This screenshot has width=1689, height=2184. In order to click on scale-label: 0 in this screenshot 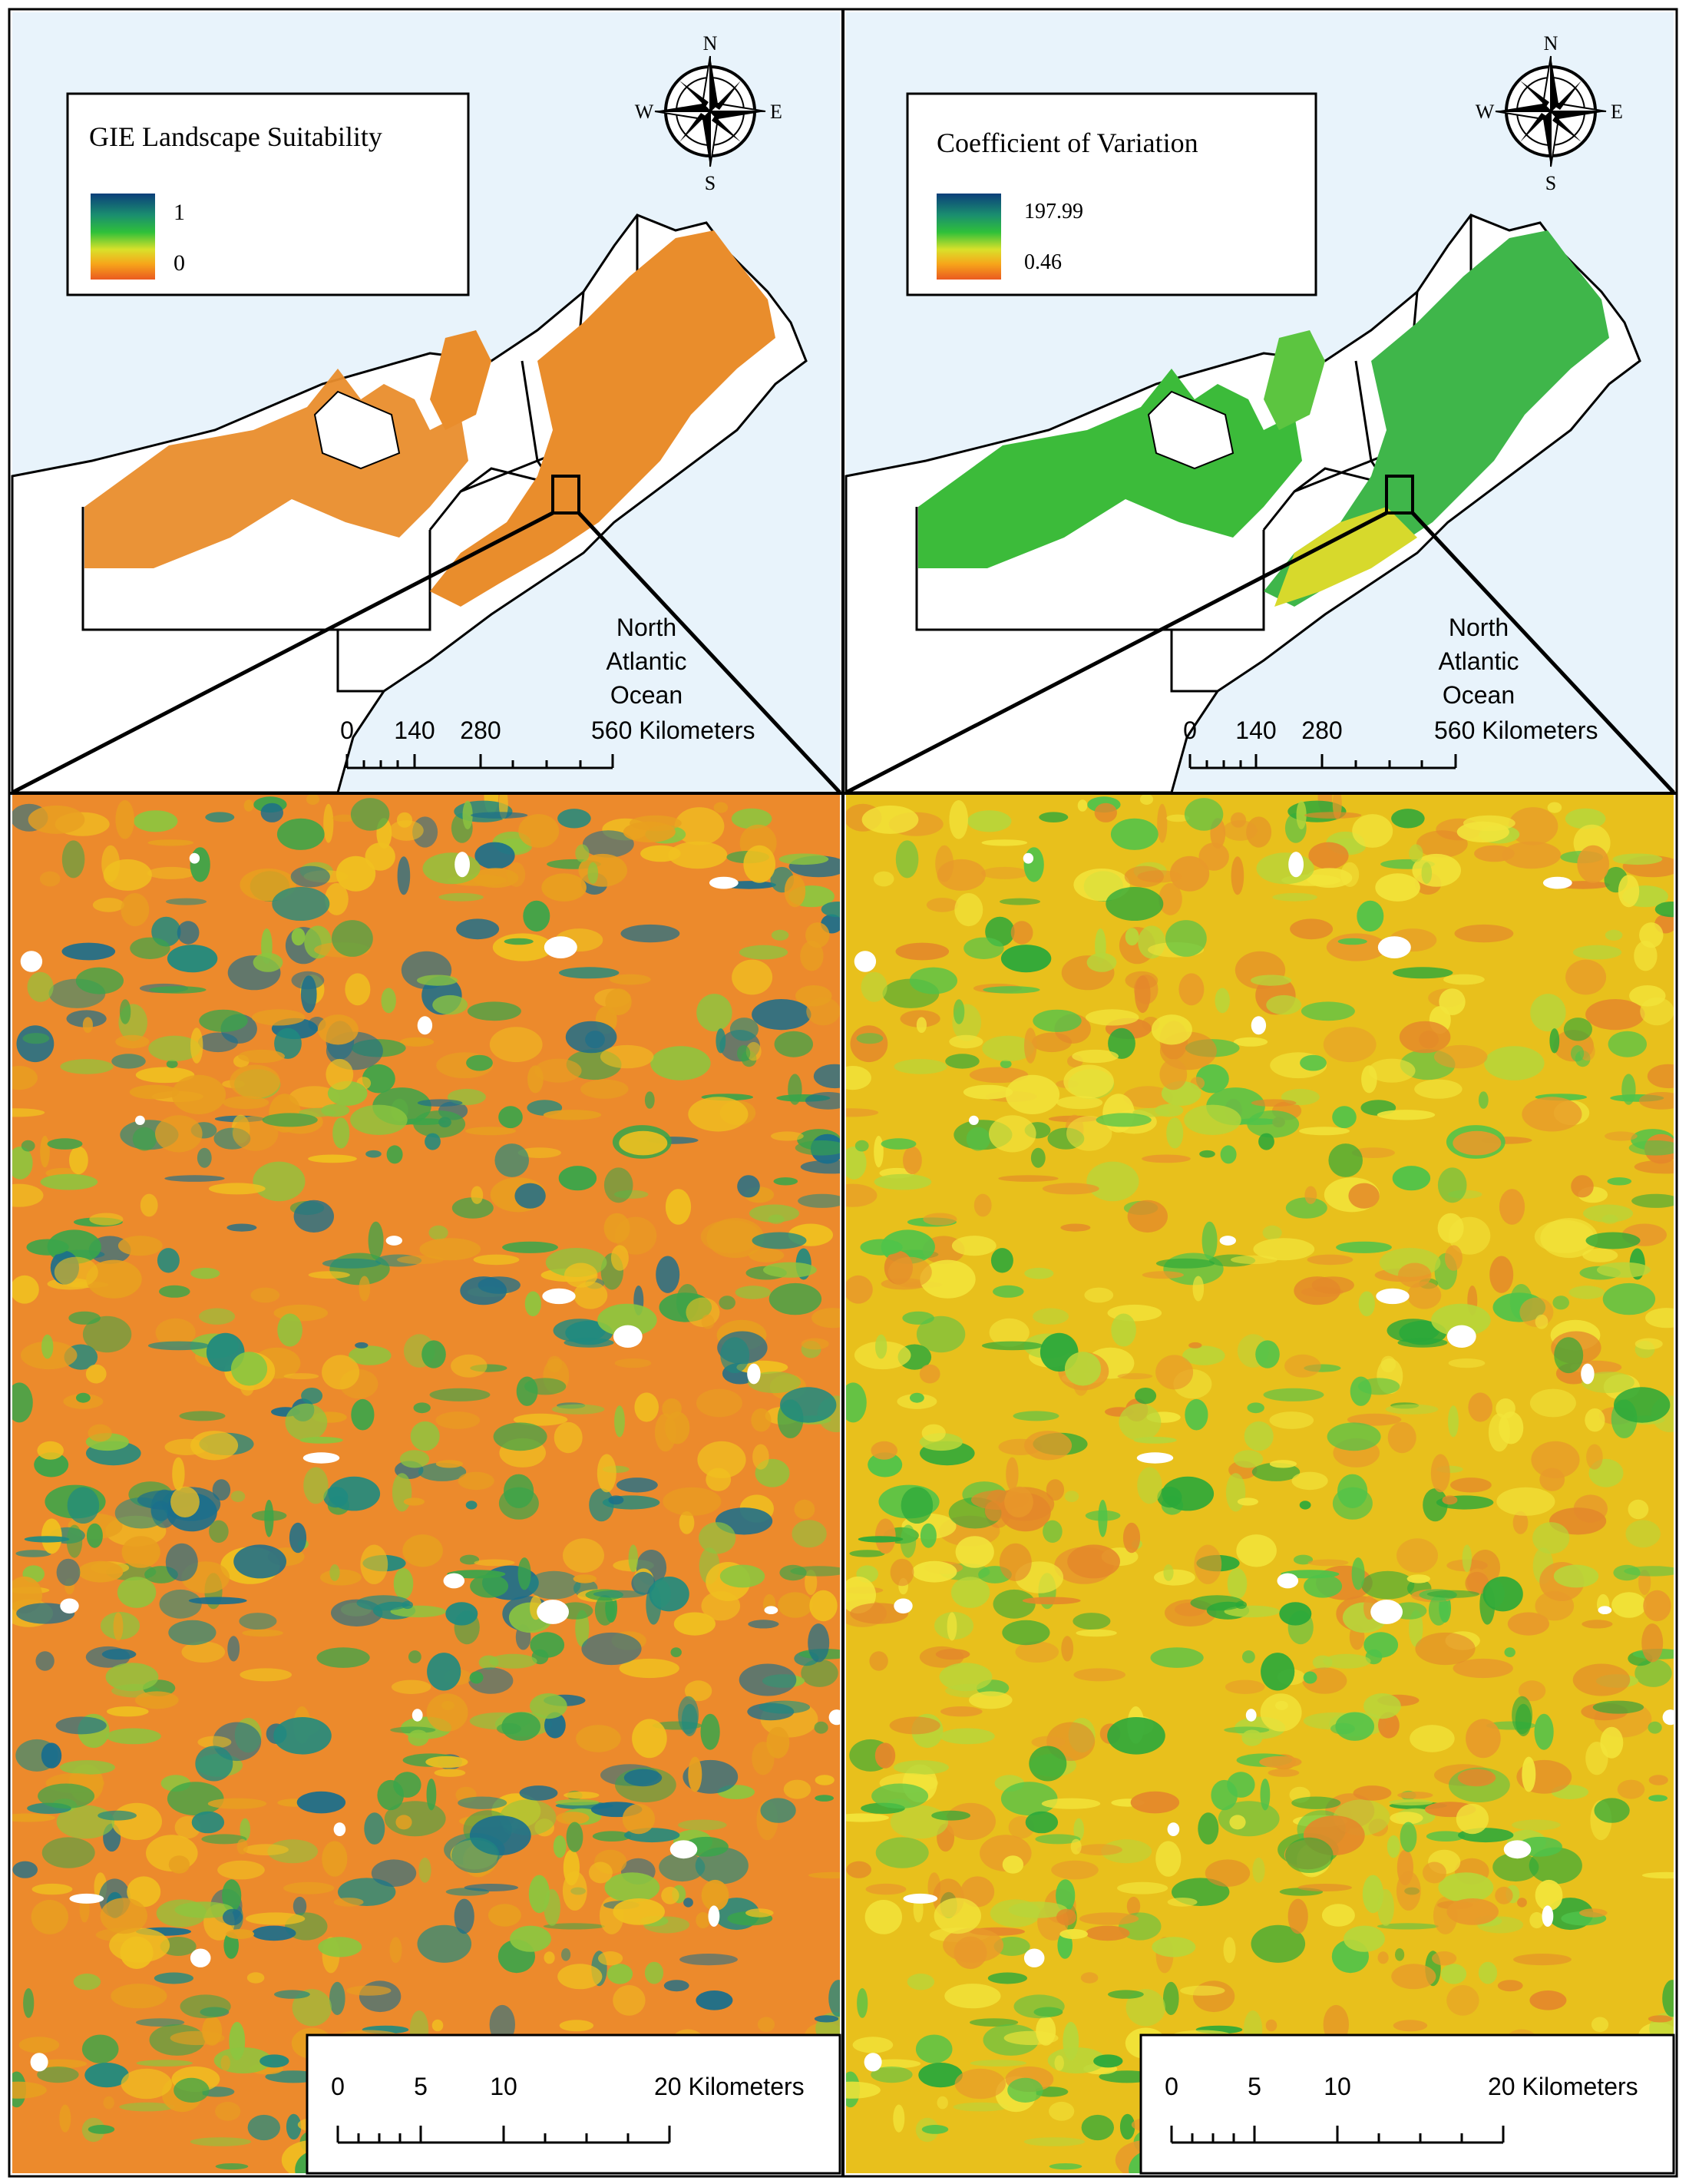, I will do `click(1190, 730)`.